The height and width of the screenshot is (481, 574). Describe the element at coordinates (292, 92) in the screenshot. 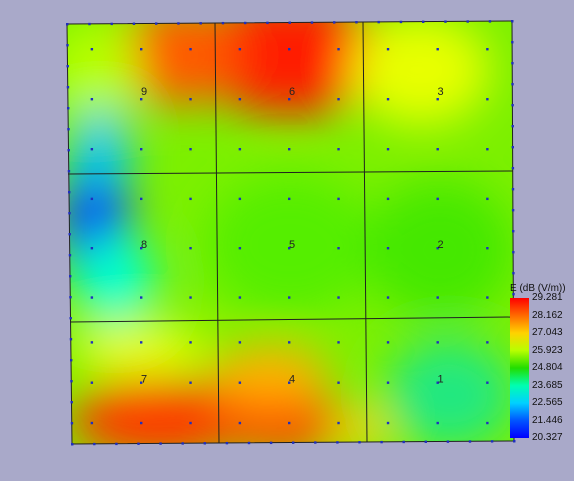

I see `cell-label-6: 6` at that location.